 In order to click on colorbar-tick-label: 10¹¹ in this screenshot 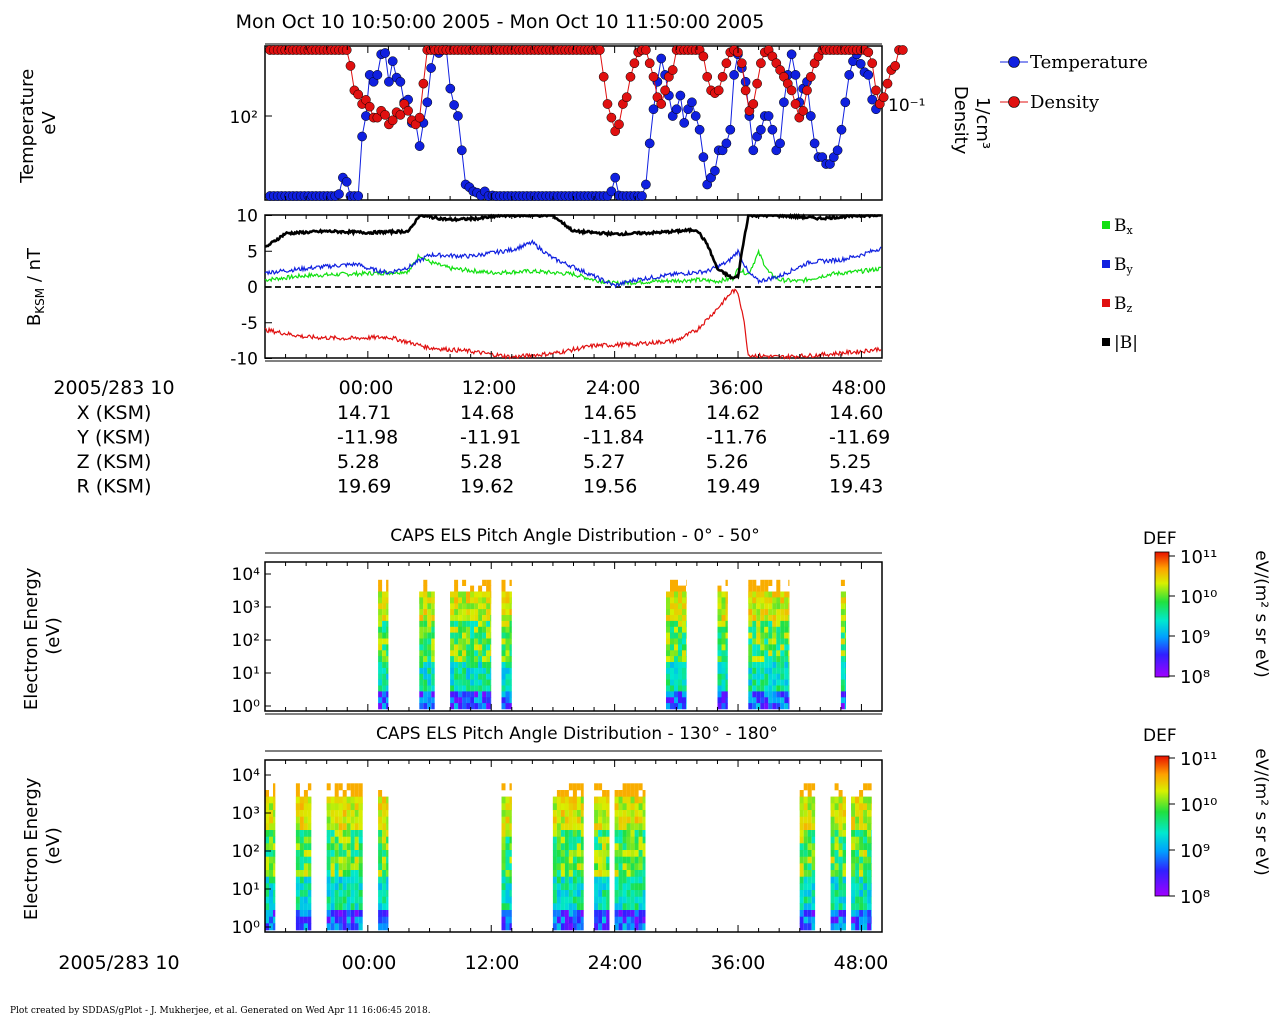, I will do `click(1198, 557)`.